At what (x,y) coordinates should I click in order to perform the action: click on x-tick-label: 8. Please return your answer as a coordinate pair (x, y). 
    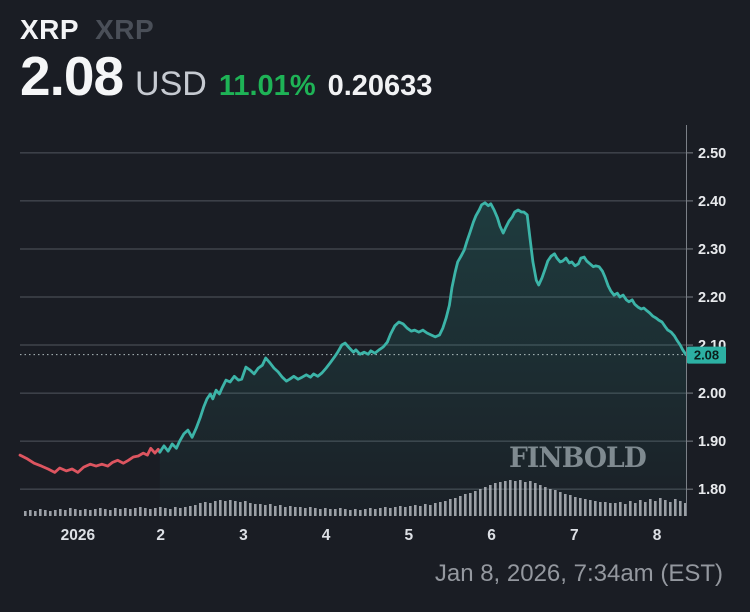
    Looking at the image, I should click on (657, 535).